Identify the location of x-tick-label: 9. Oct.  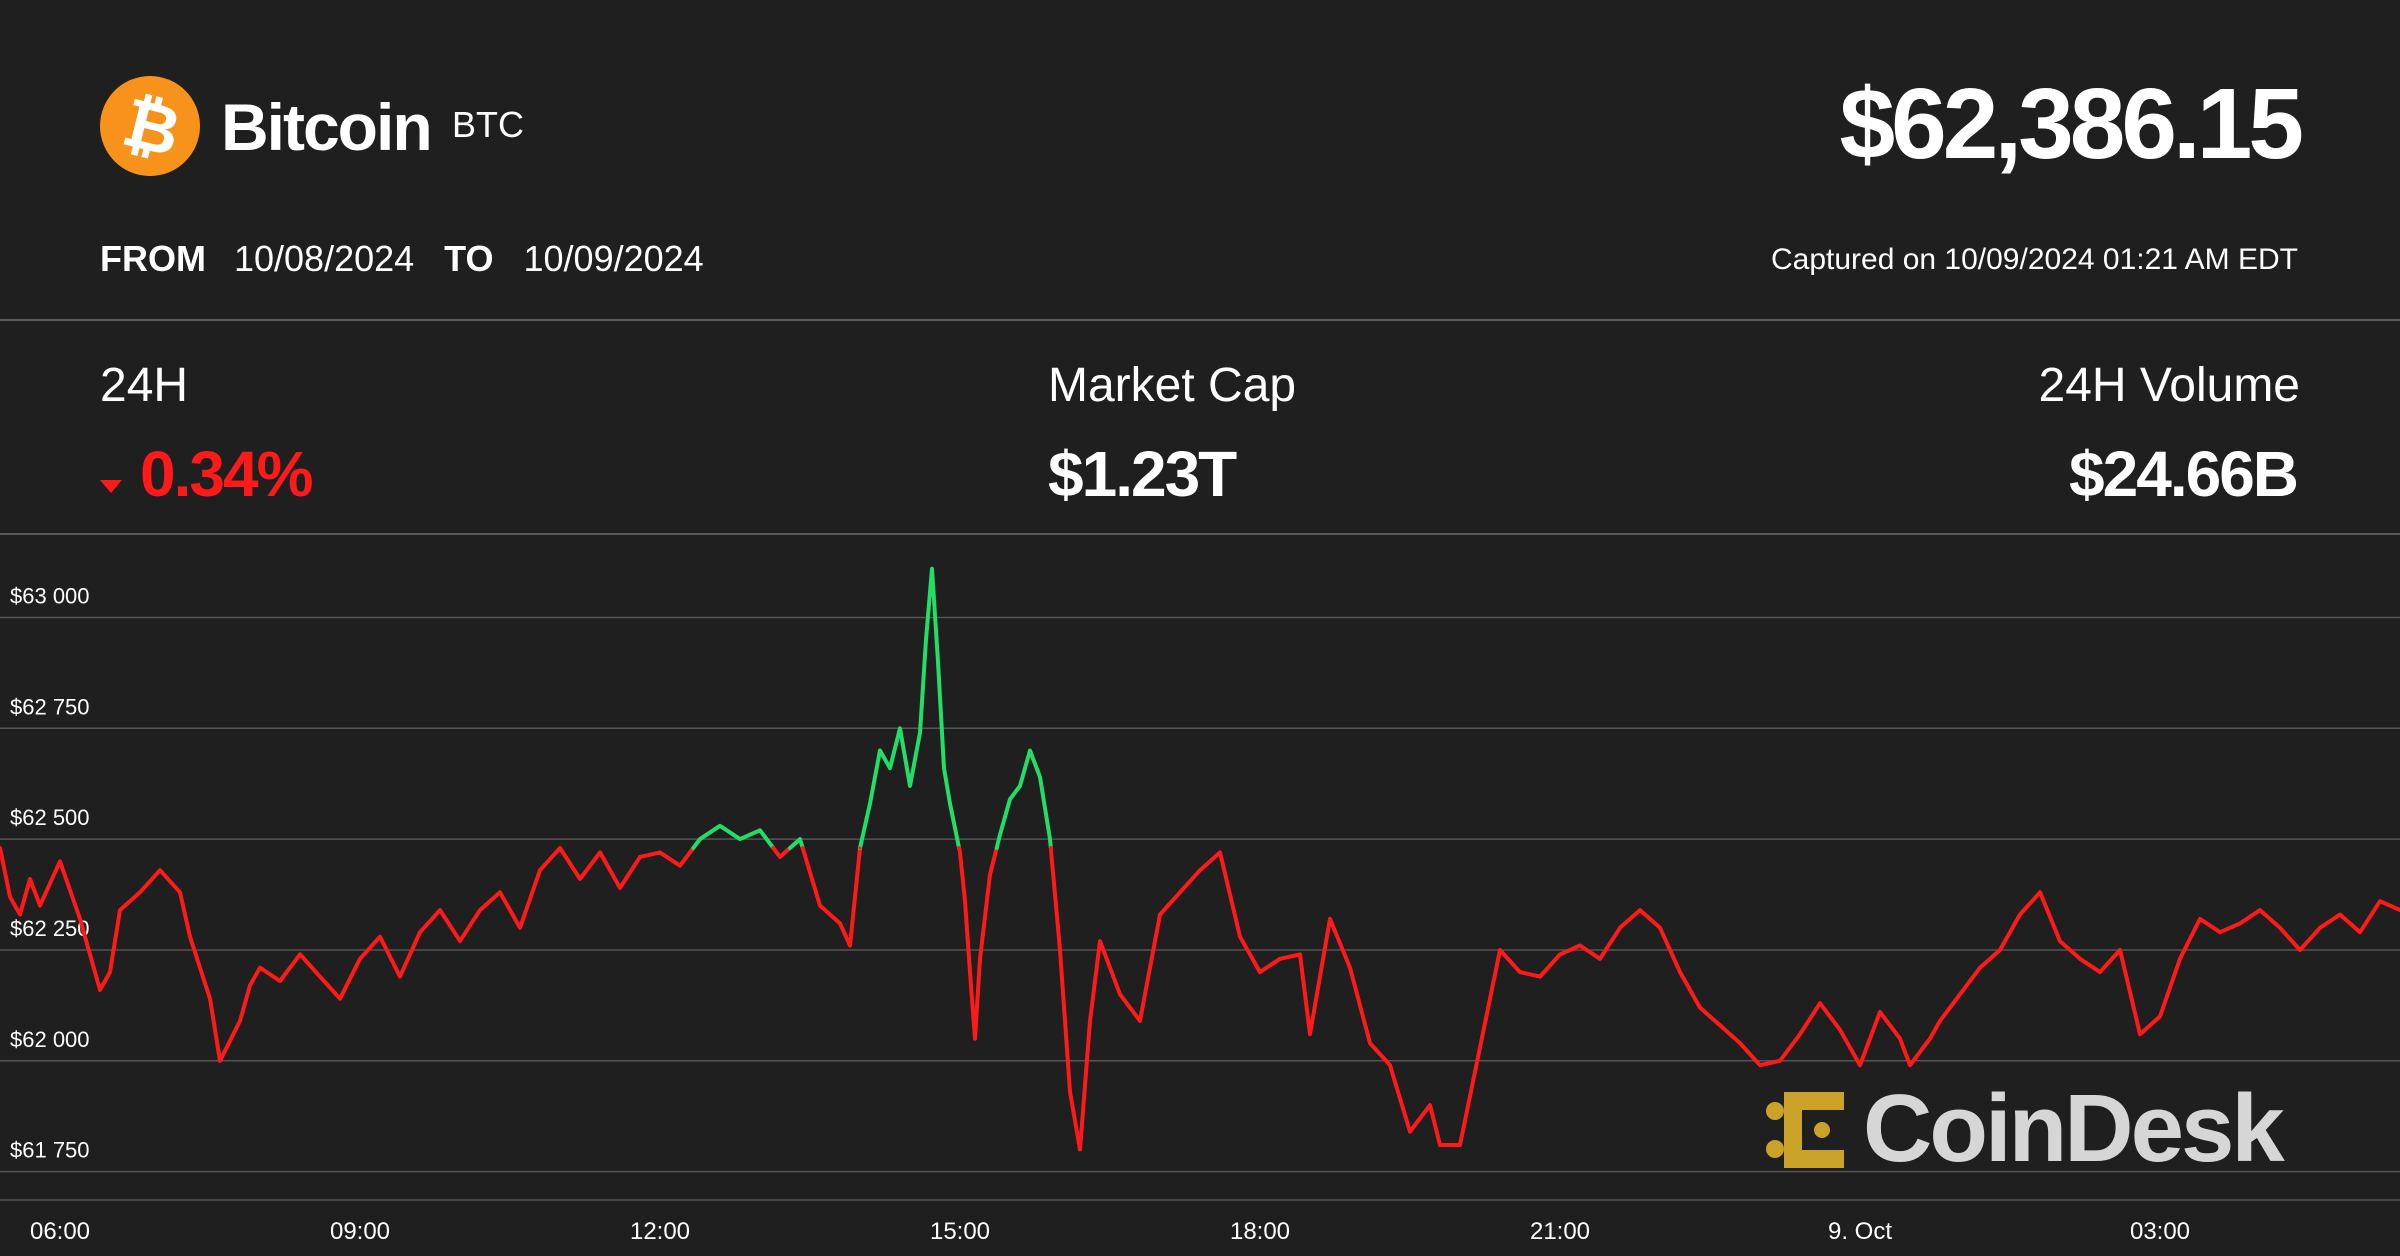
(1860, 1231).